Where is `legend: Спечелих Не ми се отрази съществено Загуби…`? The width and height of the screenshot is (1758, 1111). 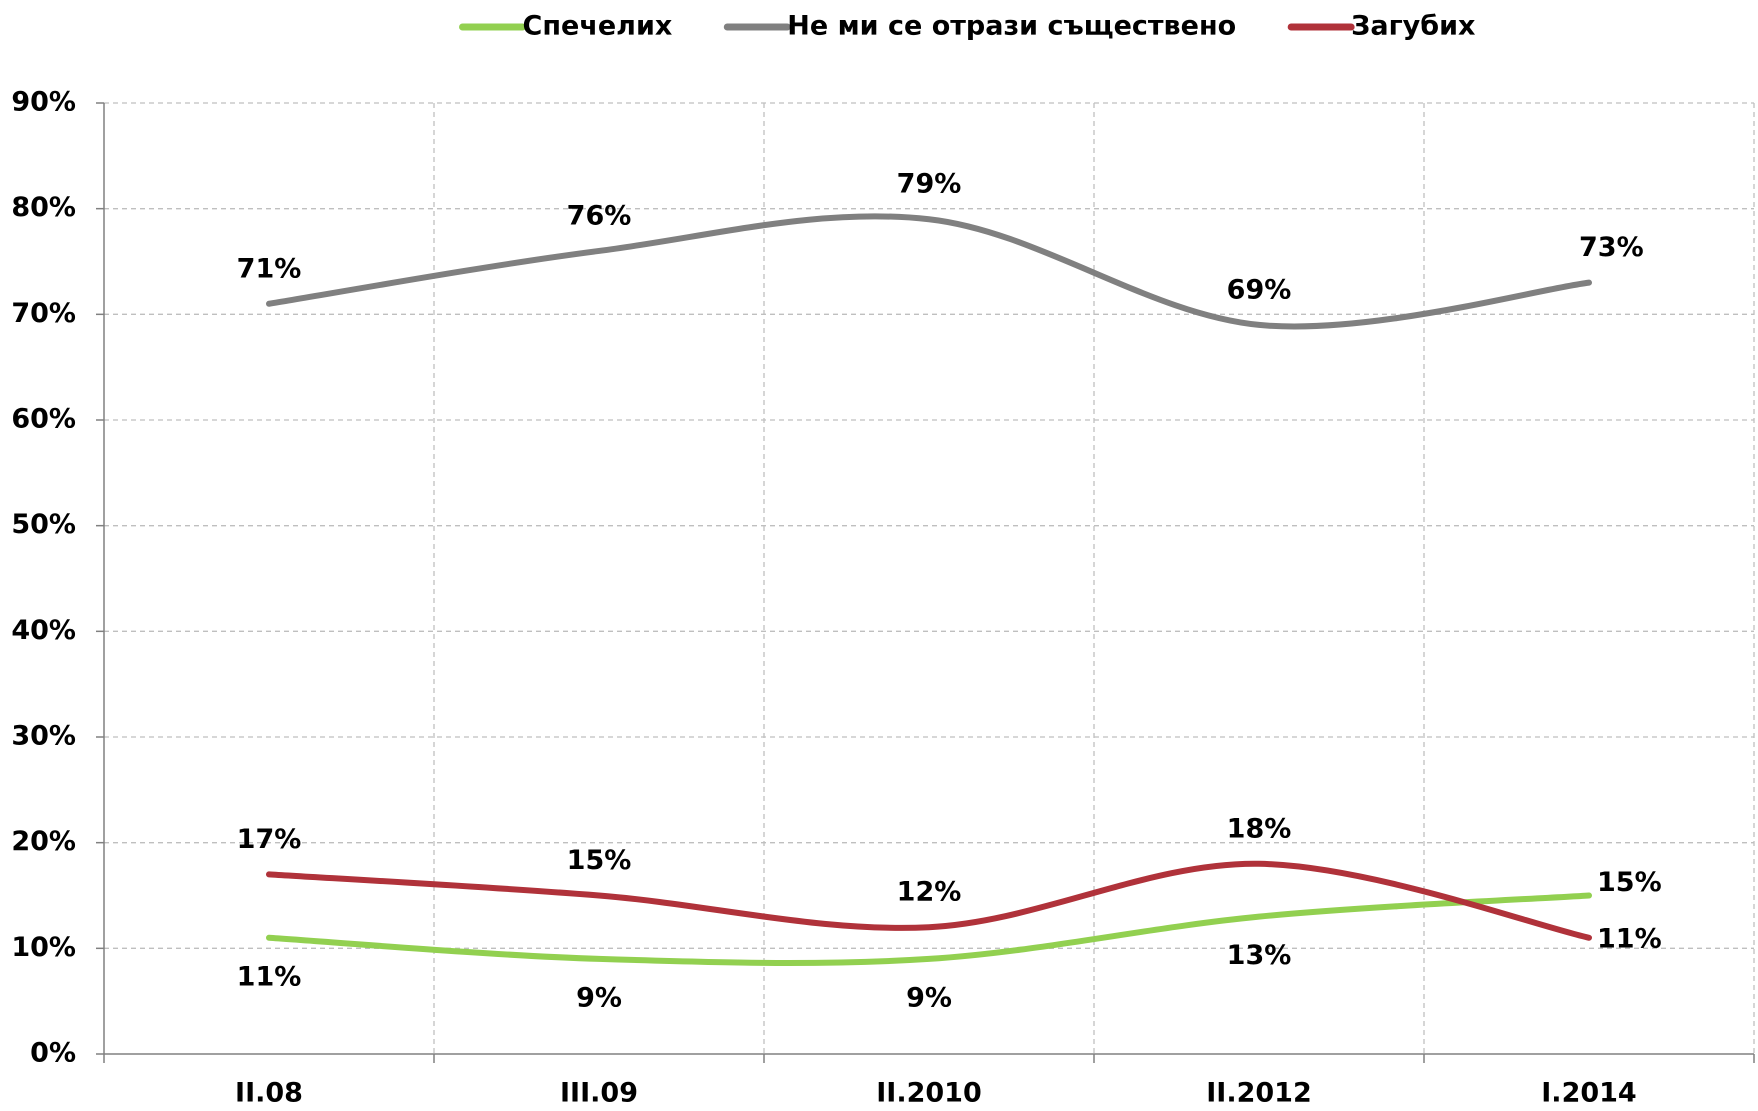
legend: Спечелих Не ми се отрази съществено Загуби… is located at coordinates (967, 26).